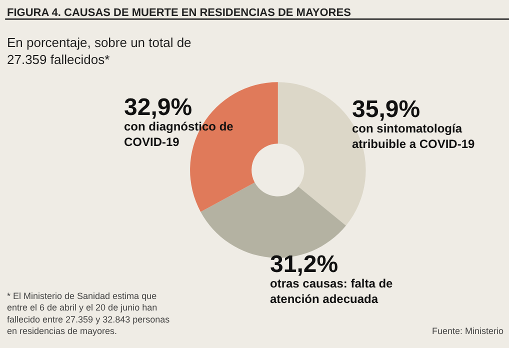  What do you see at coordinates (179, 13) in the screenshot?
I see `chart-title: FIGURA 4. CAUSAS DE MUERTE EN RESIDENCIAS DE MAYORES` at bounding box center [179, 13].